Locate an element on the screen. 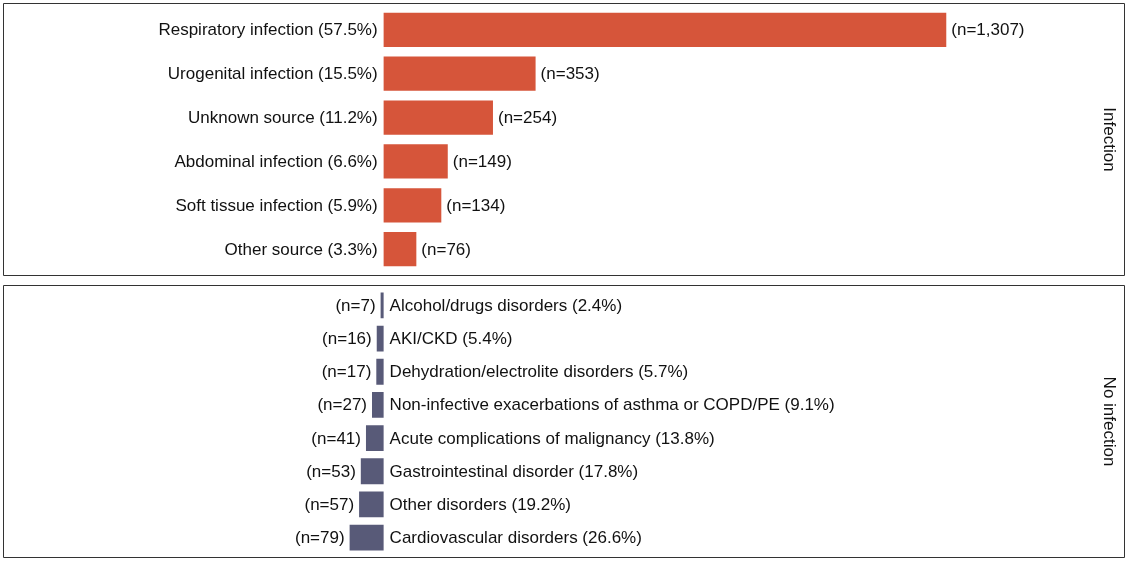 This screenshot has height=581, width=1129. category-label: Unknown source (11.2%) is located at coordinates (283, 118).